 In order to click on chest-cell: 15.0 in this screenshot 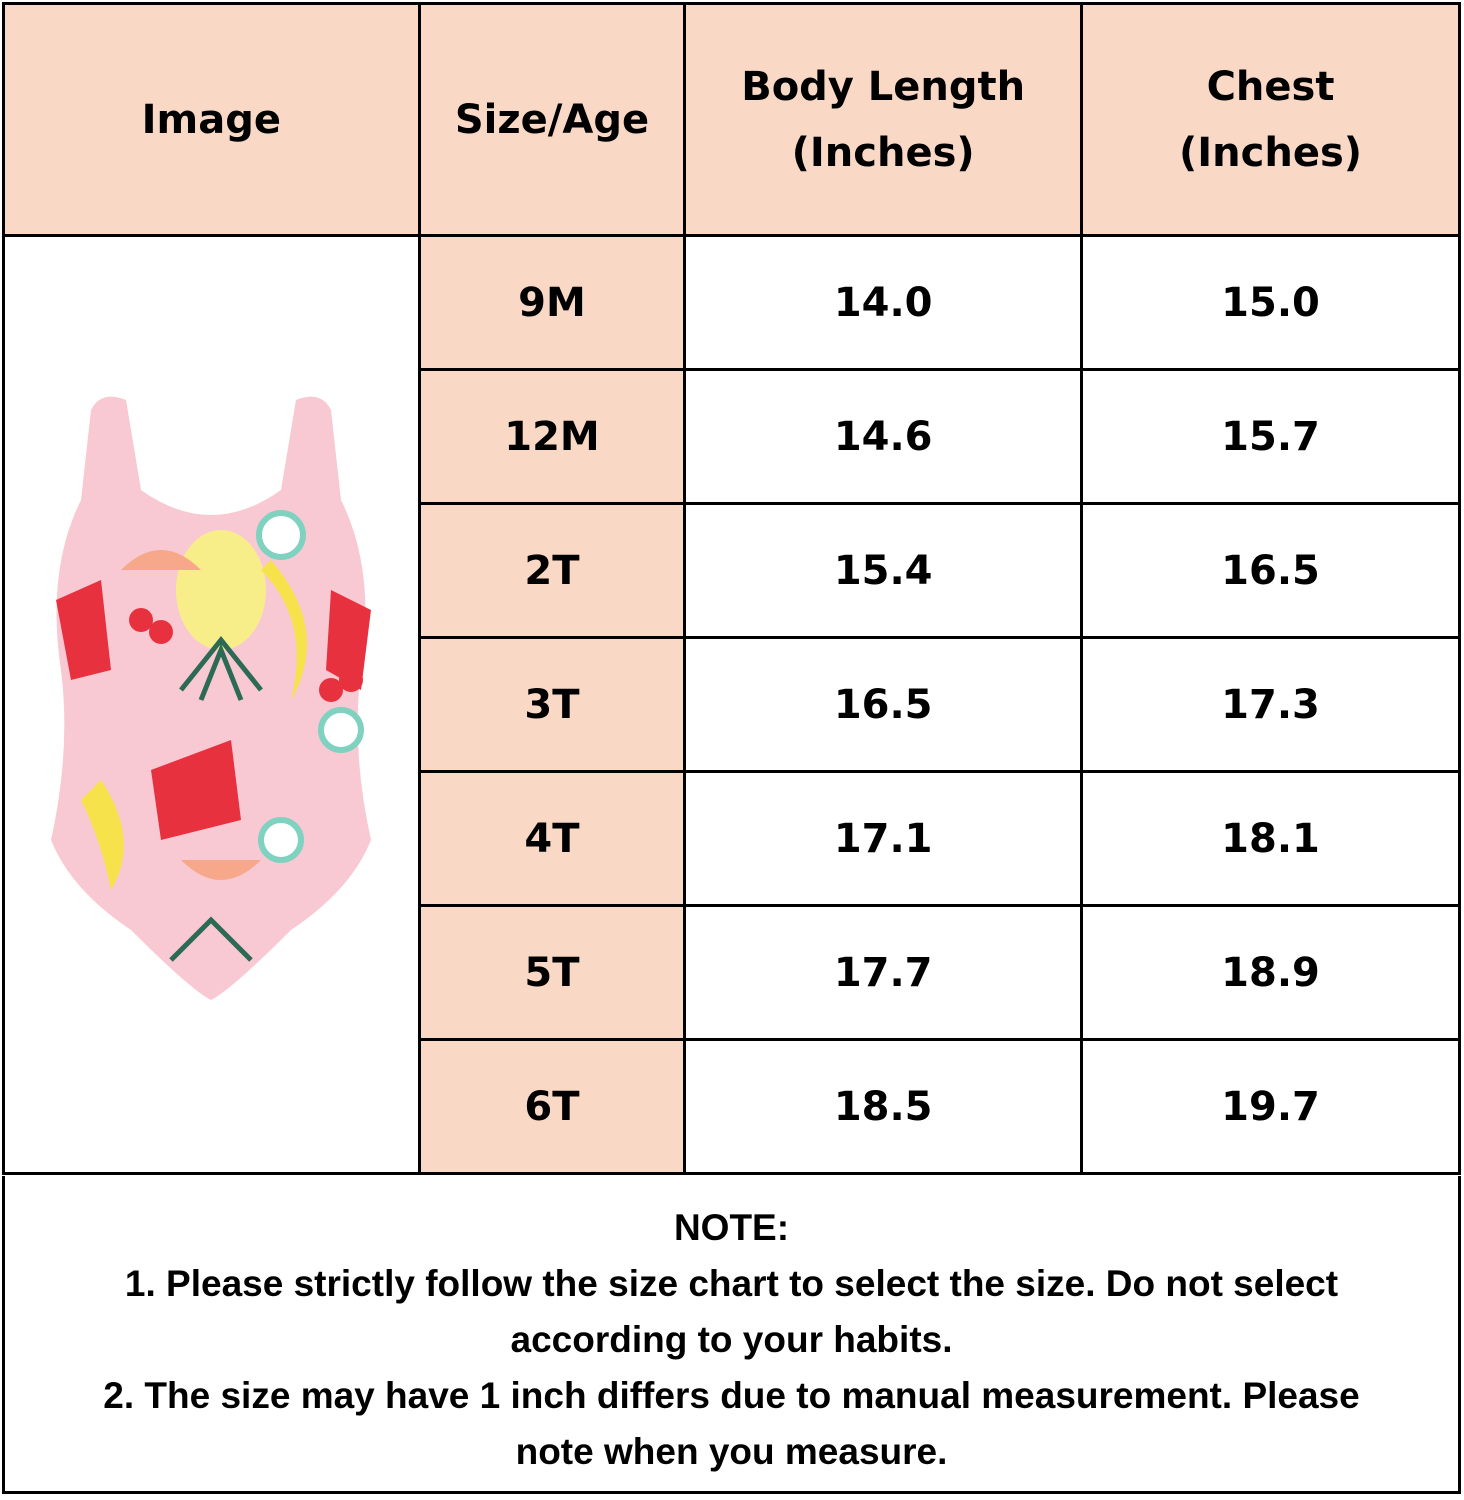, I will do `click(1270, 302)`.